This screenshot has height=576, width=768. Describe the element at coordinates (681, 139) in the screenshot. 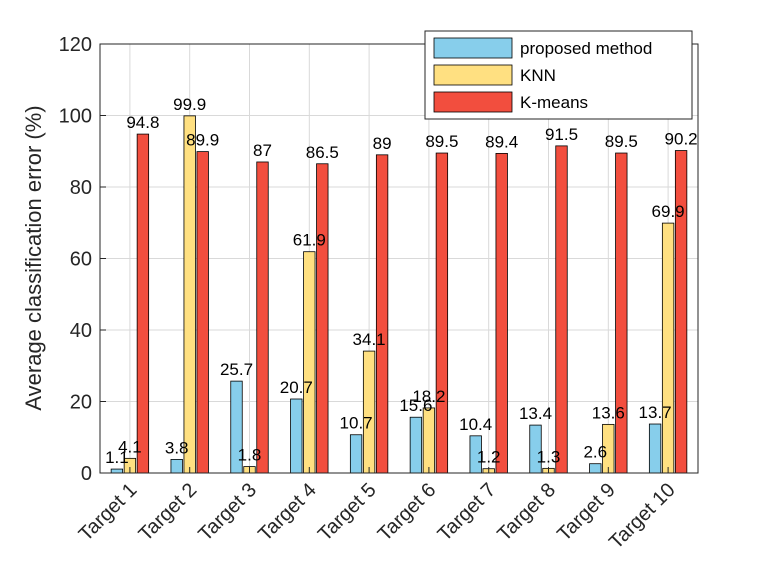

I see `data-label: 90.2` at that location.